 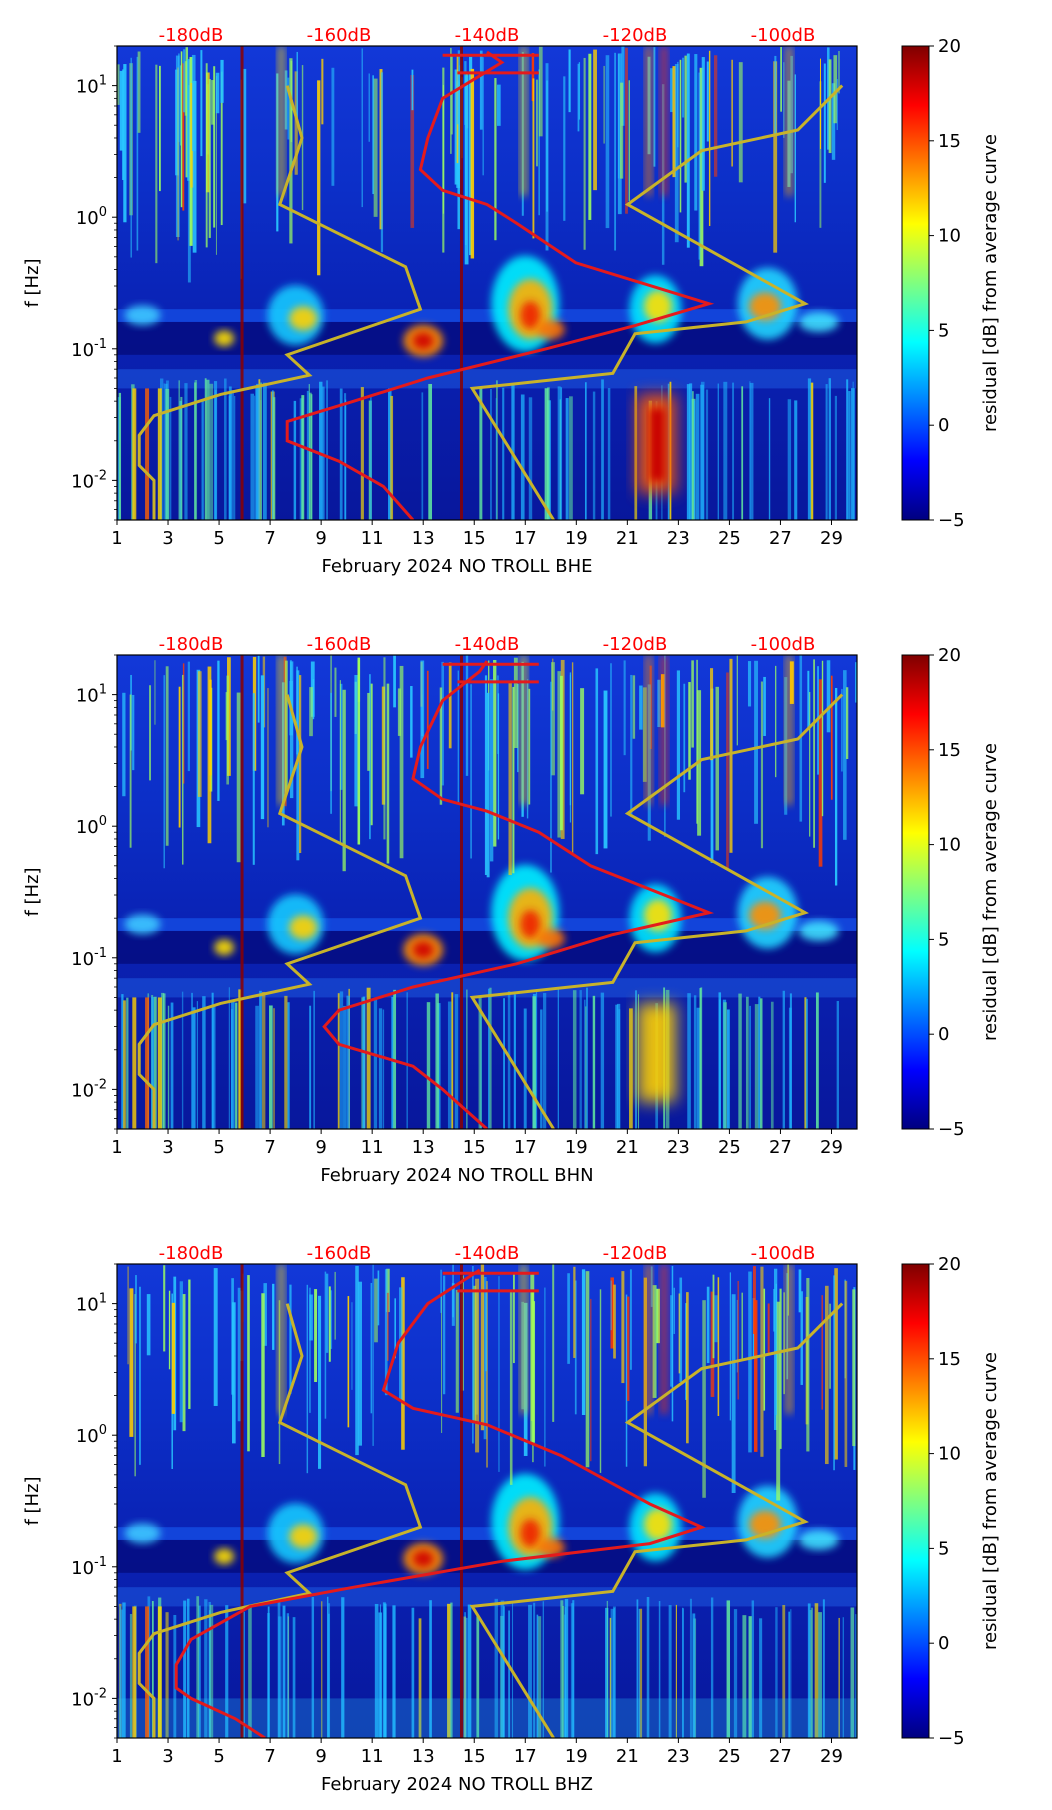 What do you see at coordinates (32, 282) in the screenshot?
I see `y-axis-label: f [Hz]` at bounding box center [32, 282].